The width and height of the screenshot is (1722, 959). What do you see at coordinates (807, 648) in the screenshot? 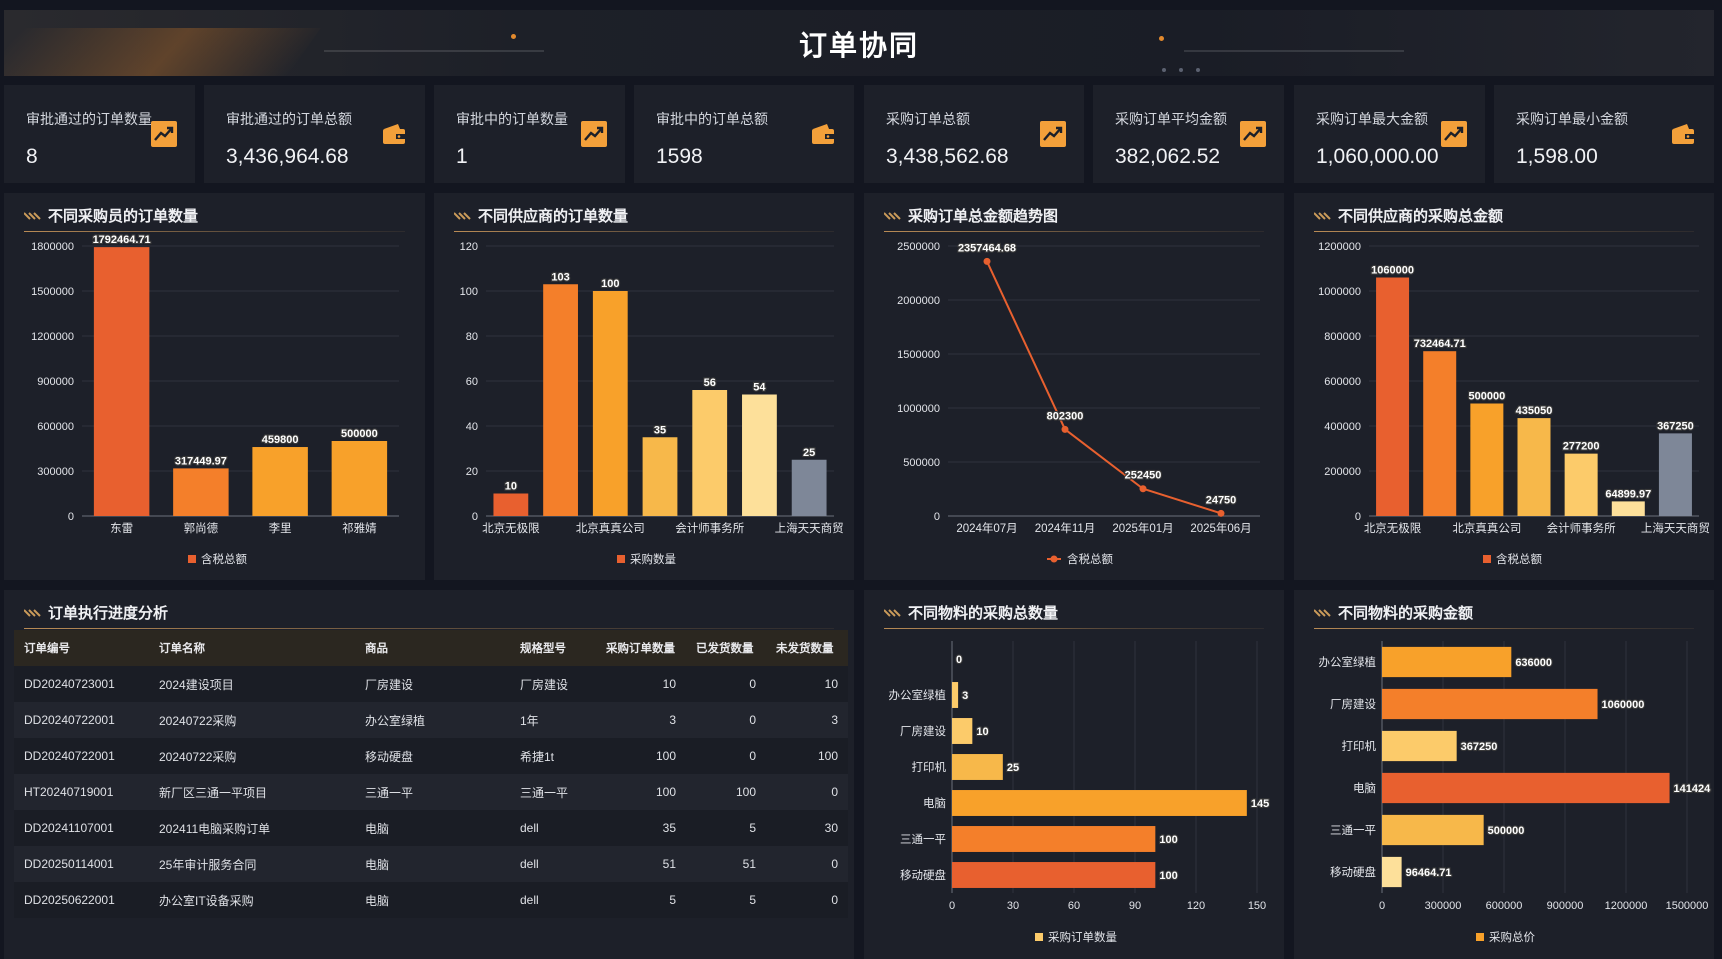
I see `column-header: 未发货数量` at bounding box center [807, 648].